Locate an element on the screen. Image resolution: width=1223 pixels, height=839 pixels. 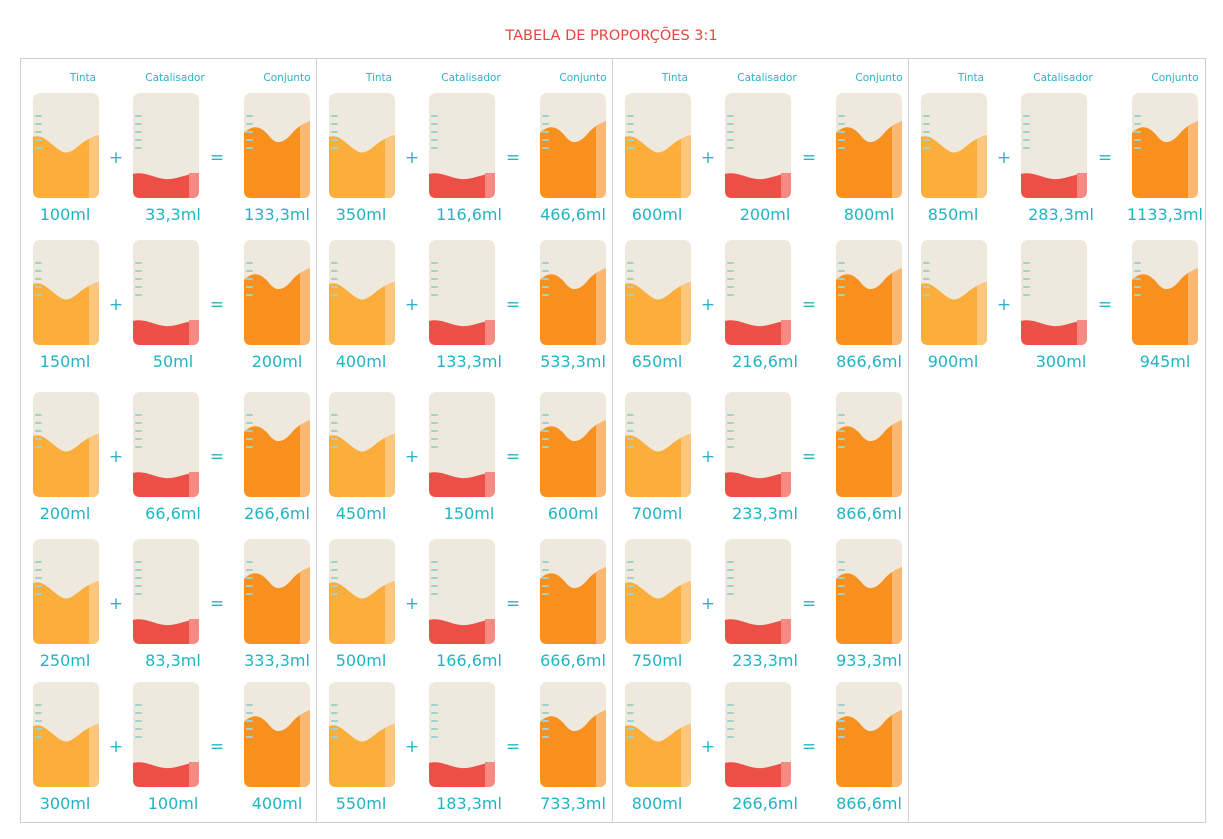
conjunto-value: 200ml is located at coordinates (277, 361).